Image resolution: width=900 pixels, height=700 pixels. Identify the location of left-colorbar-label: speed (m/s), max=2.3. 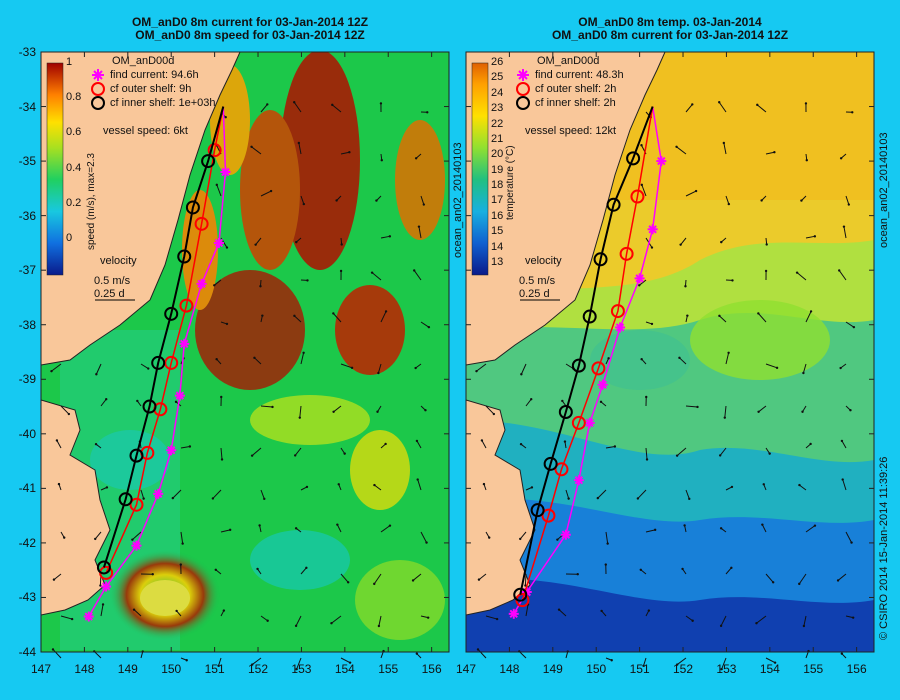
(91, 201).